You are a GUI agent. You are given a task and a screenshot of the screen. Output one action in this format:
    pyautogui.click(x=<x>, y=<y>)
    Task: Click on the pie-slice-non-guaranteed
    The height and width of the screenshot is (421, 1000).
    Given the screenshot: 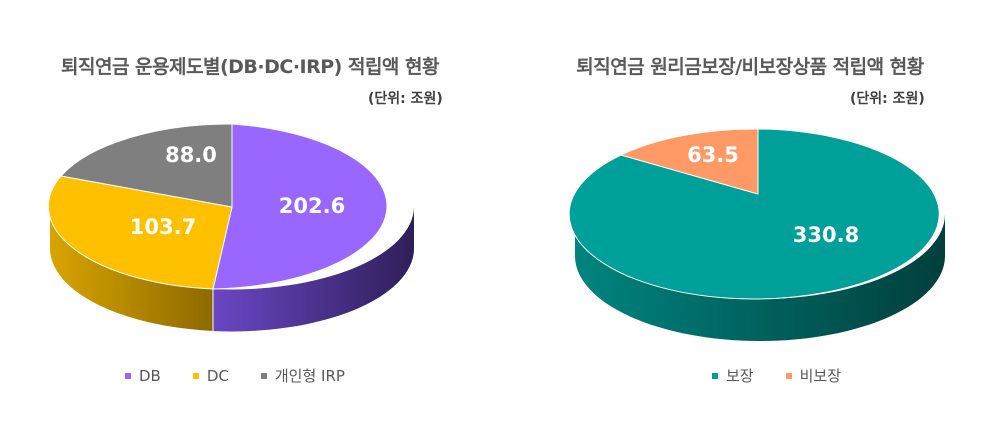 What is the action you would take?
    pyautogui.click(x=689, y=161)
    